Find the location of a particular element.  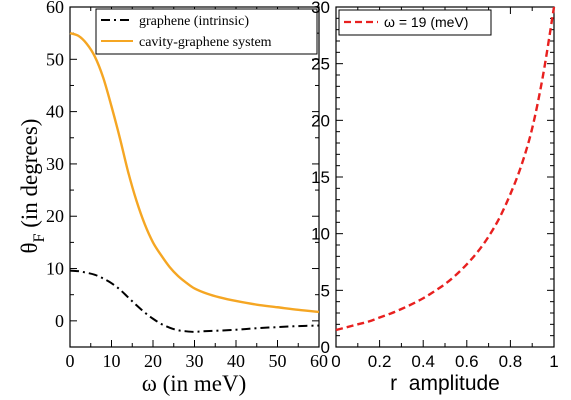

right-x-tick-label: 0.8 is located at coordinates (511, 361).